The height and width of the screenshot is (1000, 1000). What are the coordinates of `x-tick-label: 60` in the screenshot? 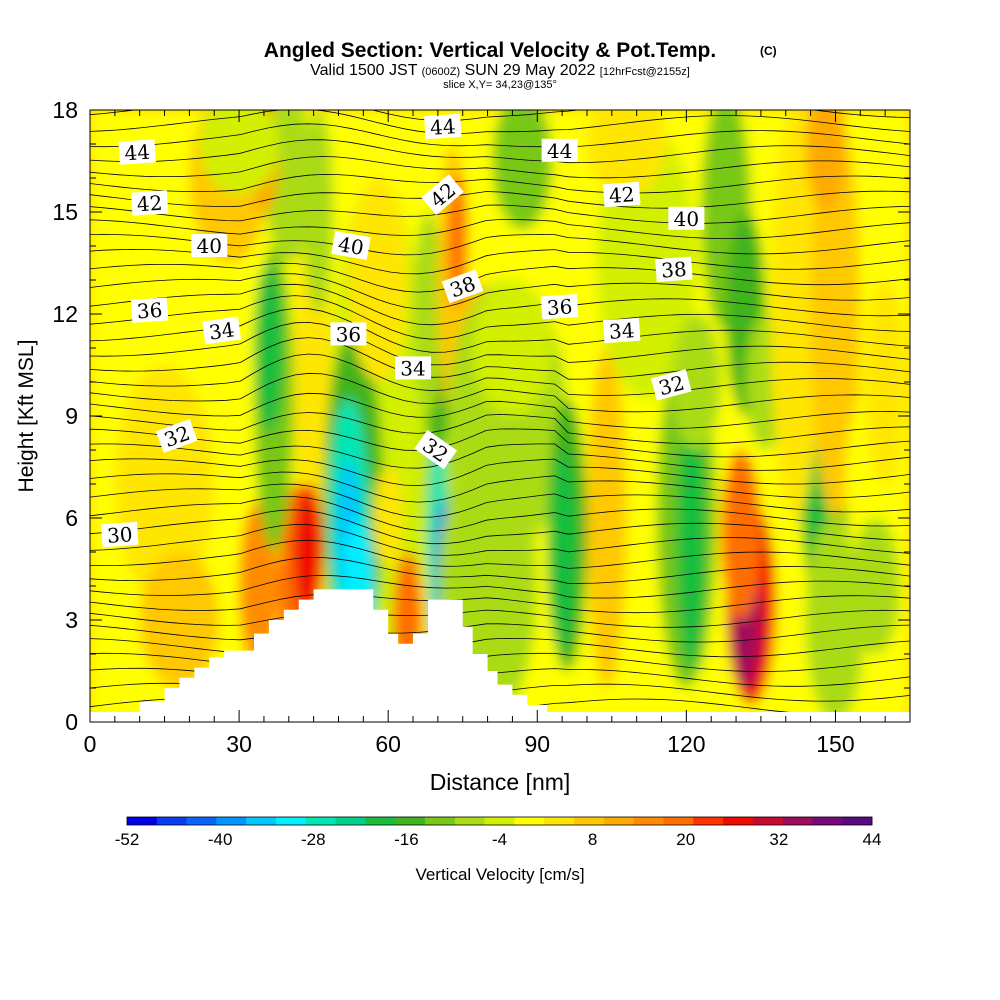 It's located at (388, 744).